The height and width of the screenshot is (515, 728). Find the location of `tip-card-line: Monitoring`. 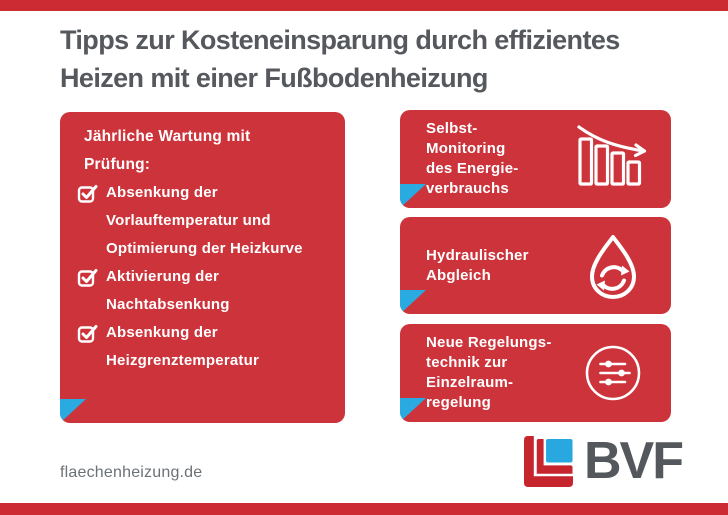

tip-card-line: Monitoring is located at coordinates (466, 148).